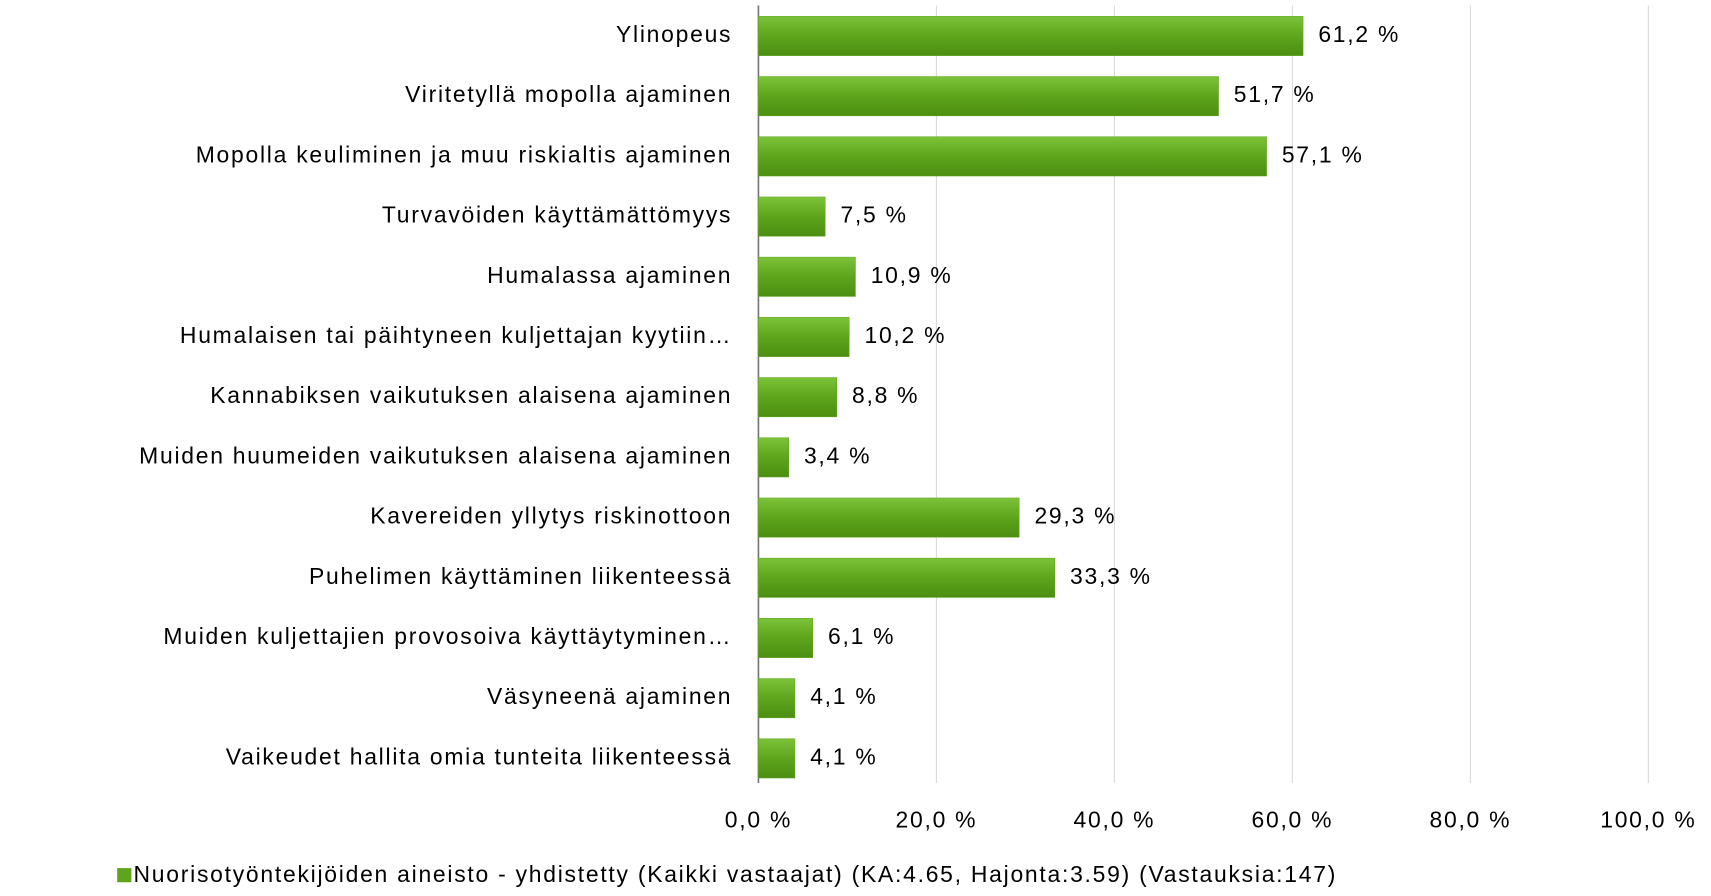 Image resolution: width=1711 pixels, height=896 pixels. What do you see at coordinates (758, 819) in the screenshot?
I see `x-tick-label: 0,0 %` at bounding box center [758, 819].